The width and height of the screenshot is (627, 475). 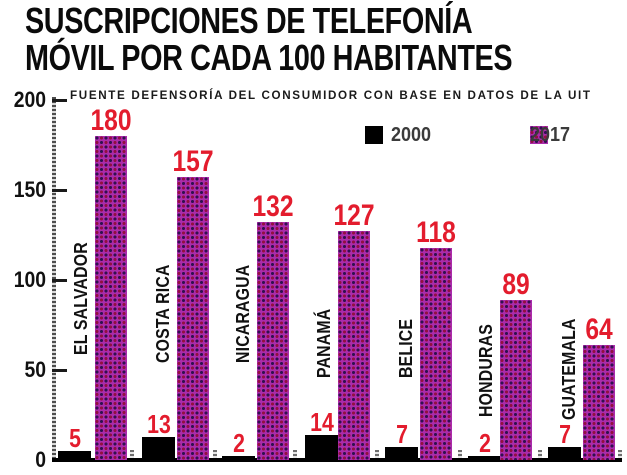 I want to click on bar-2000-nicaragua, so click(x=238, y=458).